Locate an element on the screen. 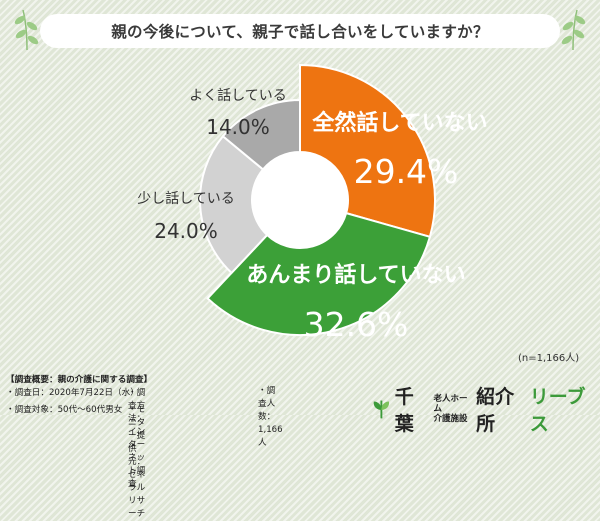 The width and height of the screenshot is (600, 521). sample-size-note: (n=1,166人) is located at coordinates (549, 358).